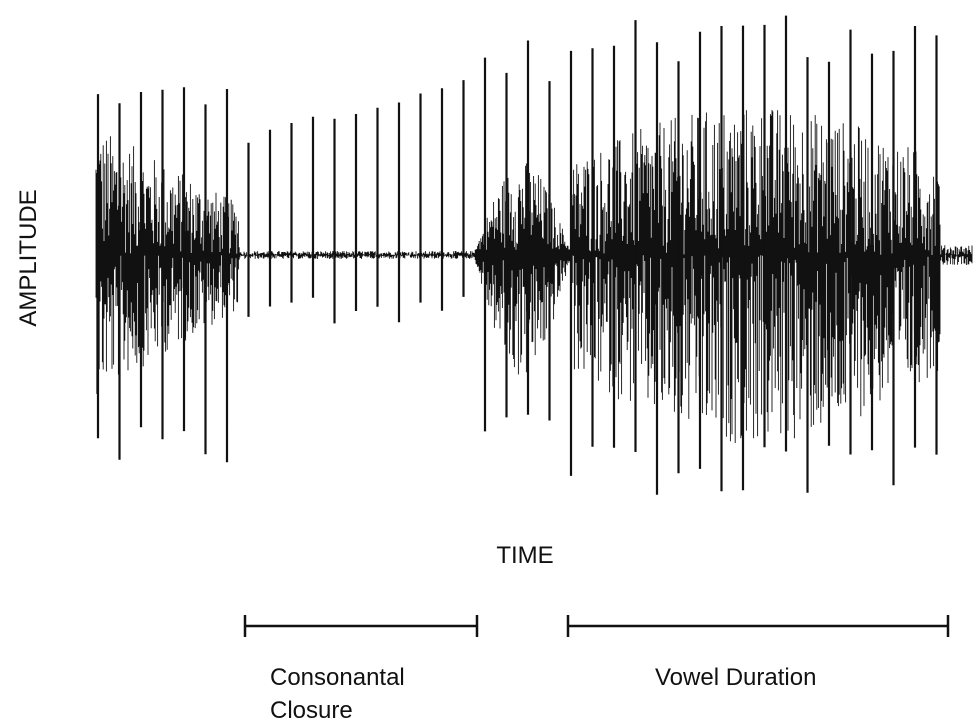 The height and width of the screenshot is (725, 974). Describe the element at coordinates (735, 677) in the screenshot. I see `segment-label: Vowel Duration` at that location.